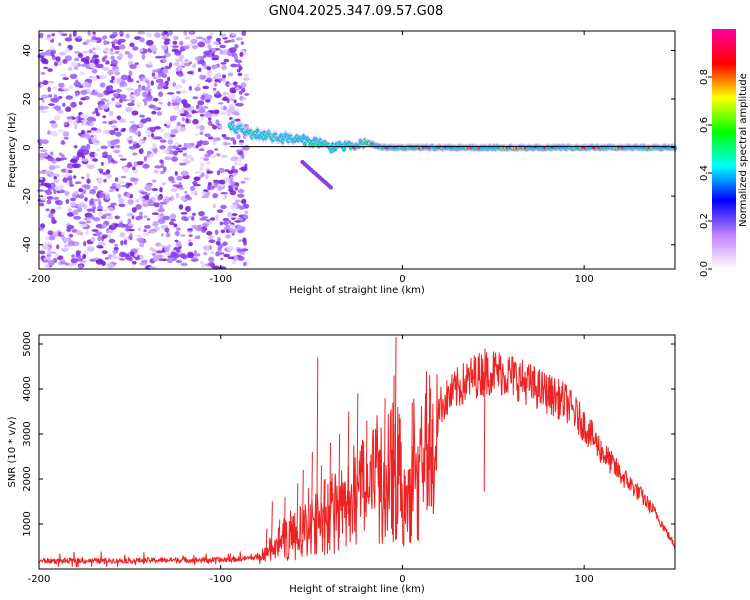  What do you see at coordinates (452, 154) in the screenshot?
I see `spectrogram-signal-ridge` at bounding box center [452, 154].